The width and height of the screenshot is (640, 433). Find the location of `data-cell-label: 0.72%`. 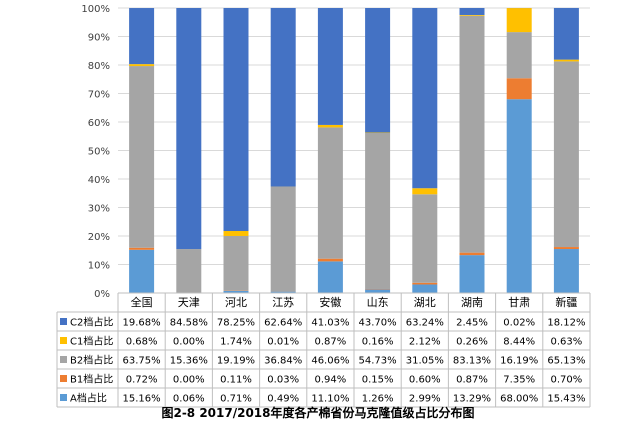

data-cell-label: 0.72% is located at coordinates (142, 380).